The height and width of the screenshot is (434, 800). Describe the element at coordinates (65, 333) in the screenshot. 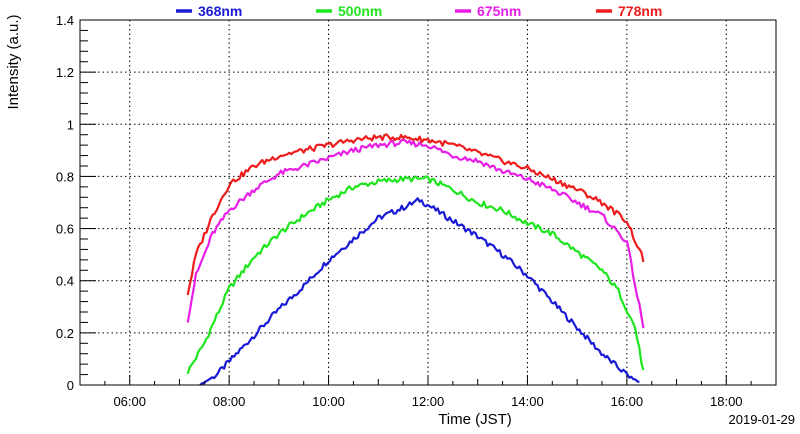

I see `y-tick-label: 0.2` at that location.